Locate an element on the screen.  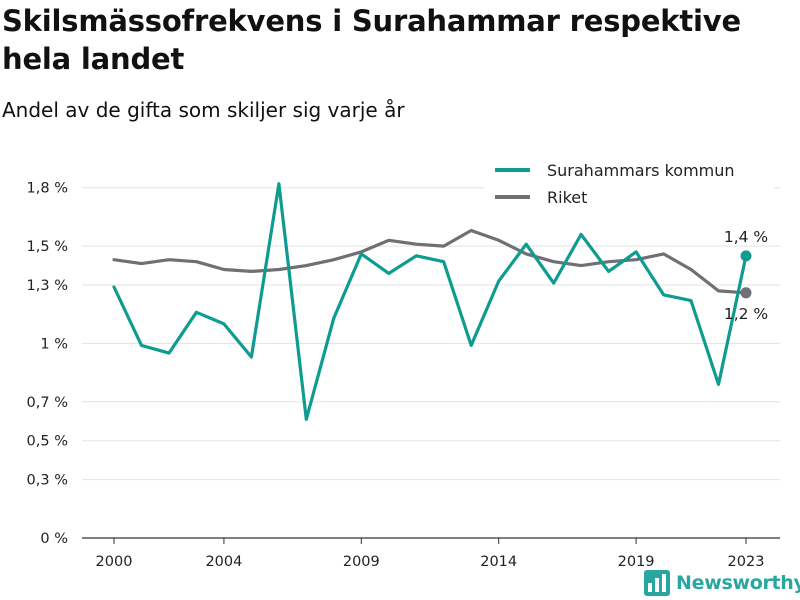
x-tick-label: 2009 is located at coordinates (361, 562).